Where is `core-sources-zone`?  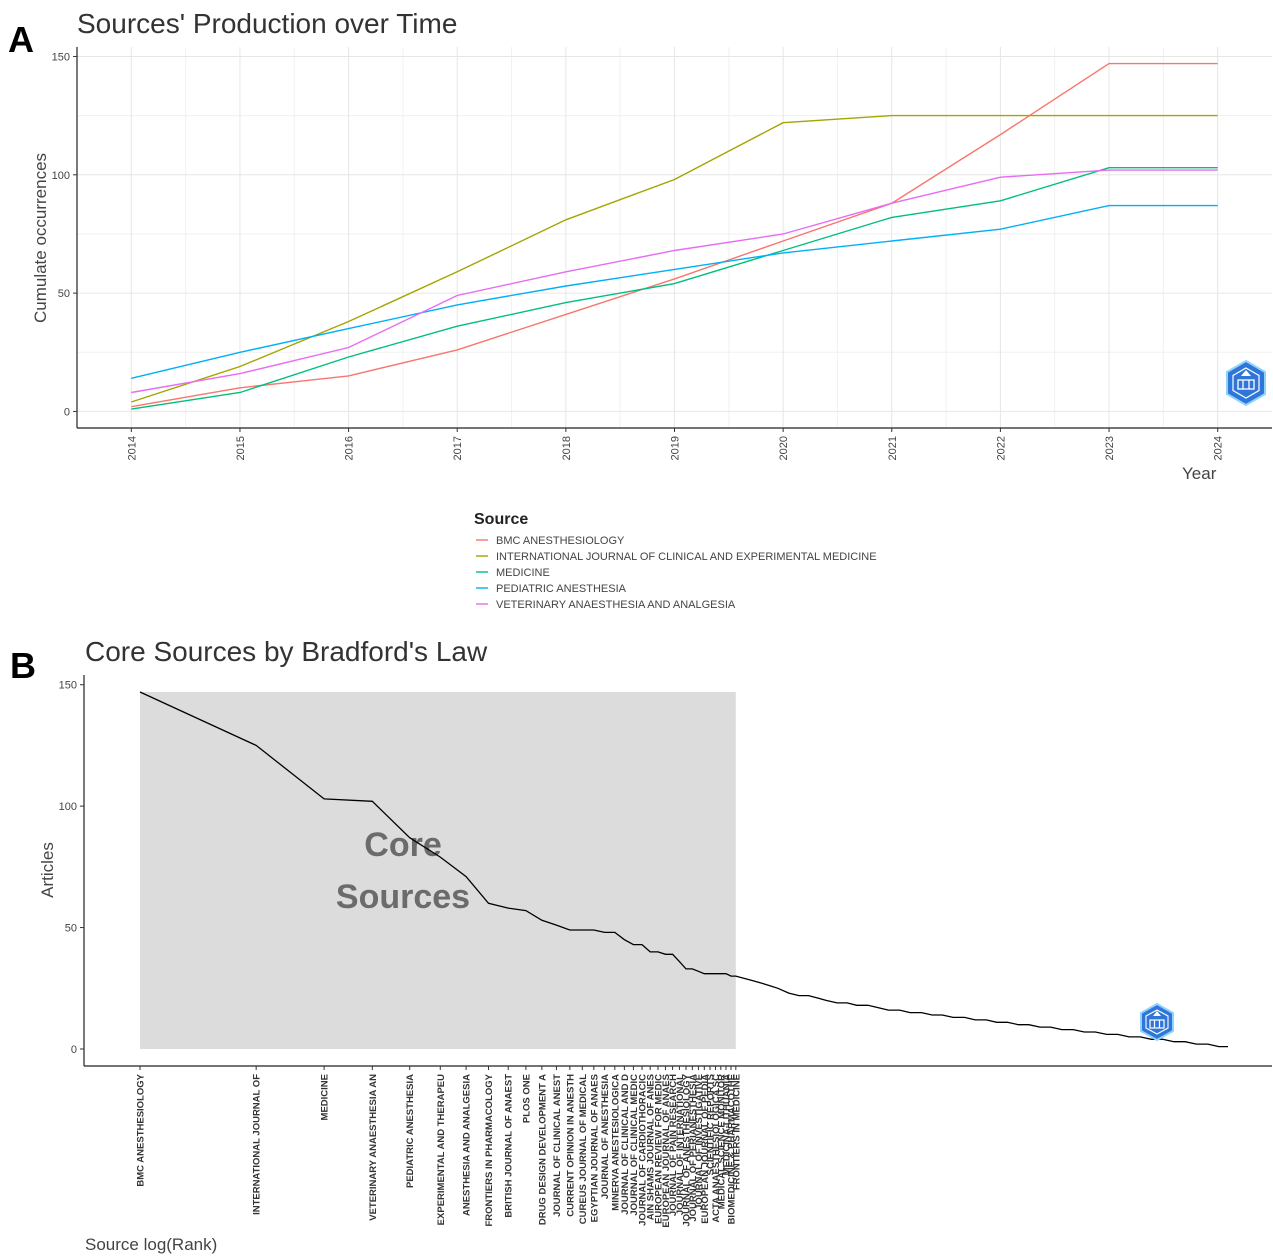
core-sources-zone is located at coordinates (438, 870).